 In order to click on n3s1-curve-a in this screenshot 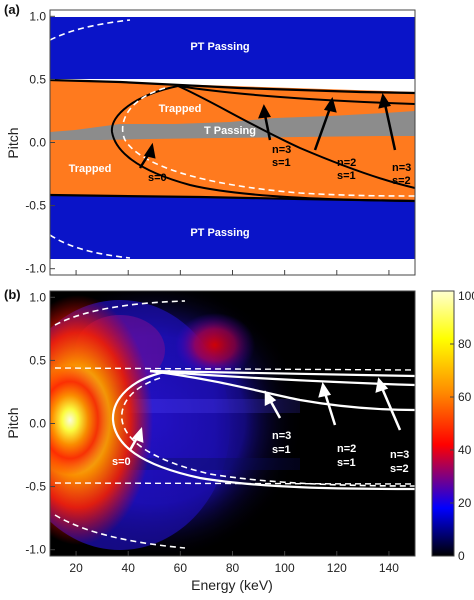, I will do `click(296, 95)`.